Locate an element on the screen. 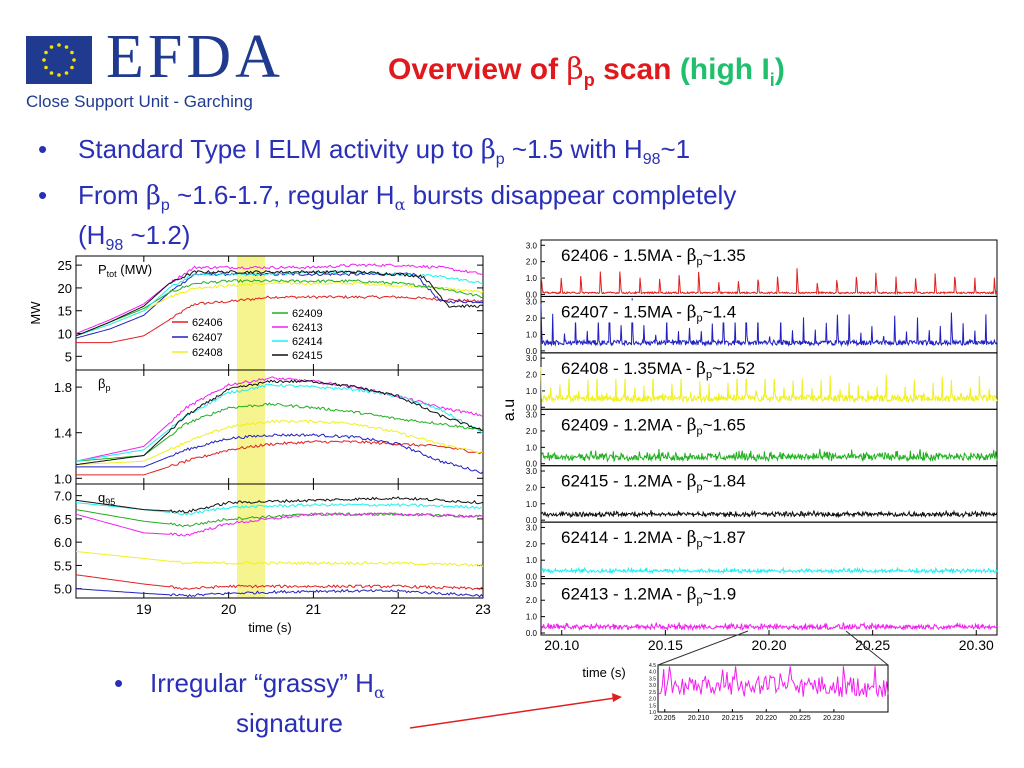 The image size is (1024, 768). label-sub: p is located at coordinates (107, 388).